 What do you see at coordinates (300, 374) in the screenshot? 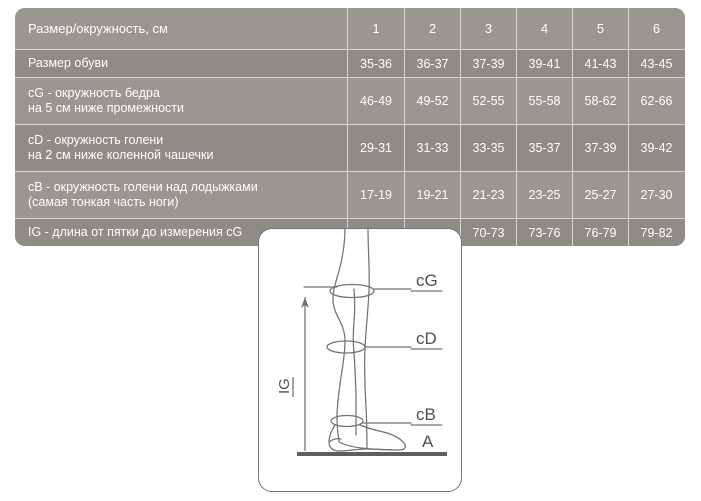
I see `ig-dimension-group` at bounding box center [300, 374].